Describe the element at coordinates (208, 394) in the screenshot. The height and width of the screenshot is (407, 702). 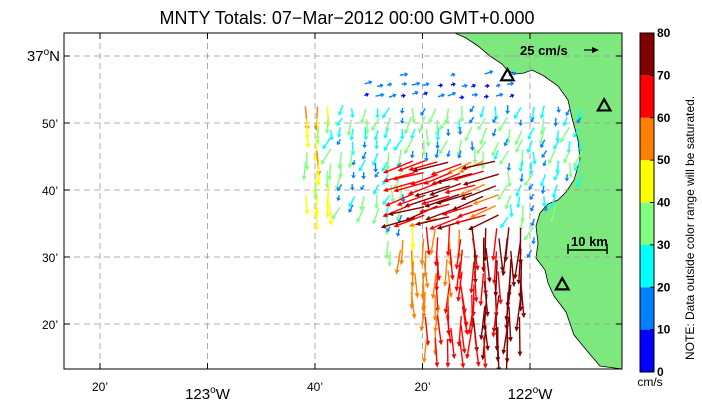
I see `lon-label-degree: 123oW` at that location.